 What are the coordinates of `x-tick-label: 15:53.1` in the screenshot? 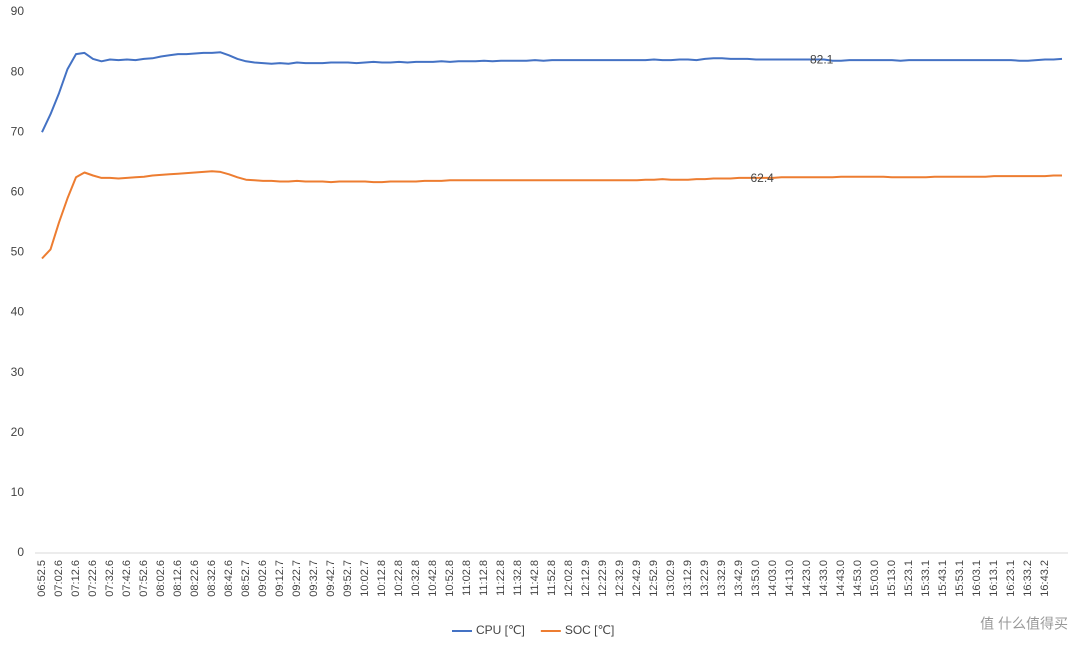 It's located at (960, 578).